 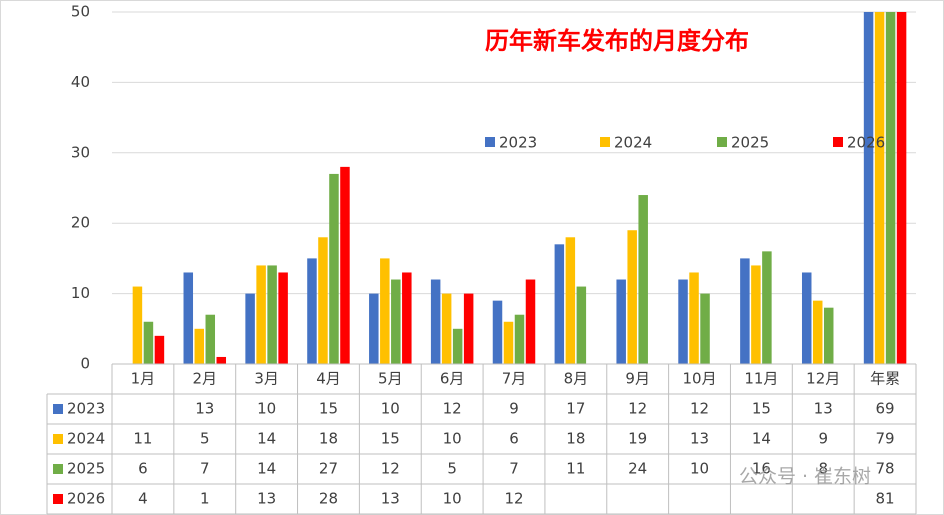 What do you see at coordinates (637, 469) in the screenshot?
I see `table-cell: 24` at bounding box center [637, 469].